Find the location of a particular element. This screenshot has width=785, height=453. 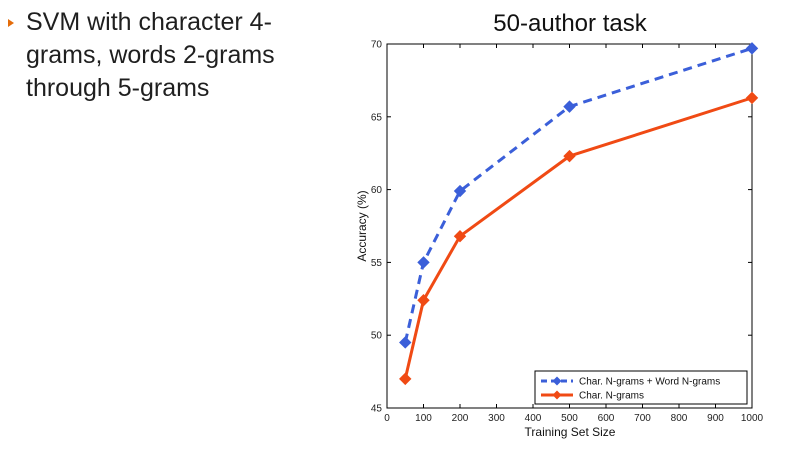

x-tick-label: 700 is located at coordinates (642, 418).